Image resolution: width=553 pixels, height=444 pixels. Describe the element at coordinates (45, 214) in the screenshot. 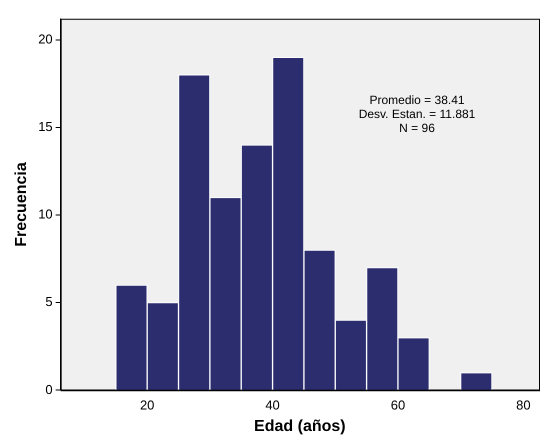

I see `y-tick-label: 10` at that location.